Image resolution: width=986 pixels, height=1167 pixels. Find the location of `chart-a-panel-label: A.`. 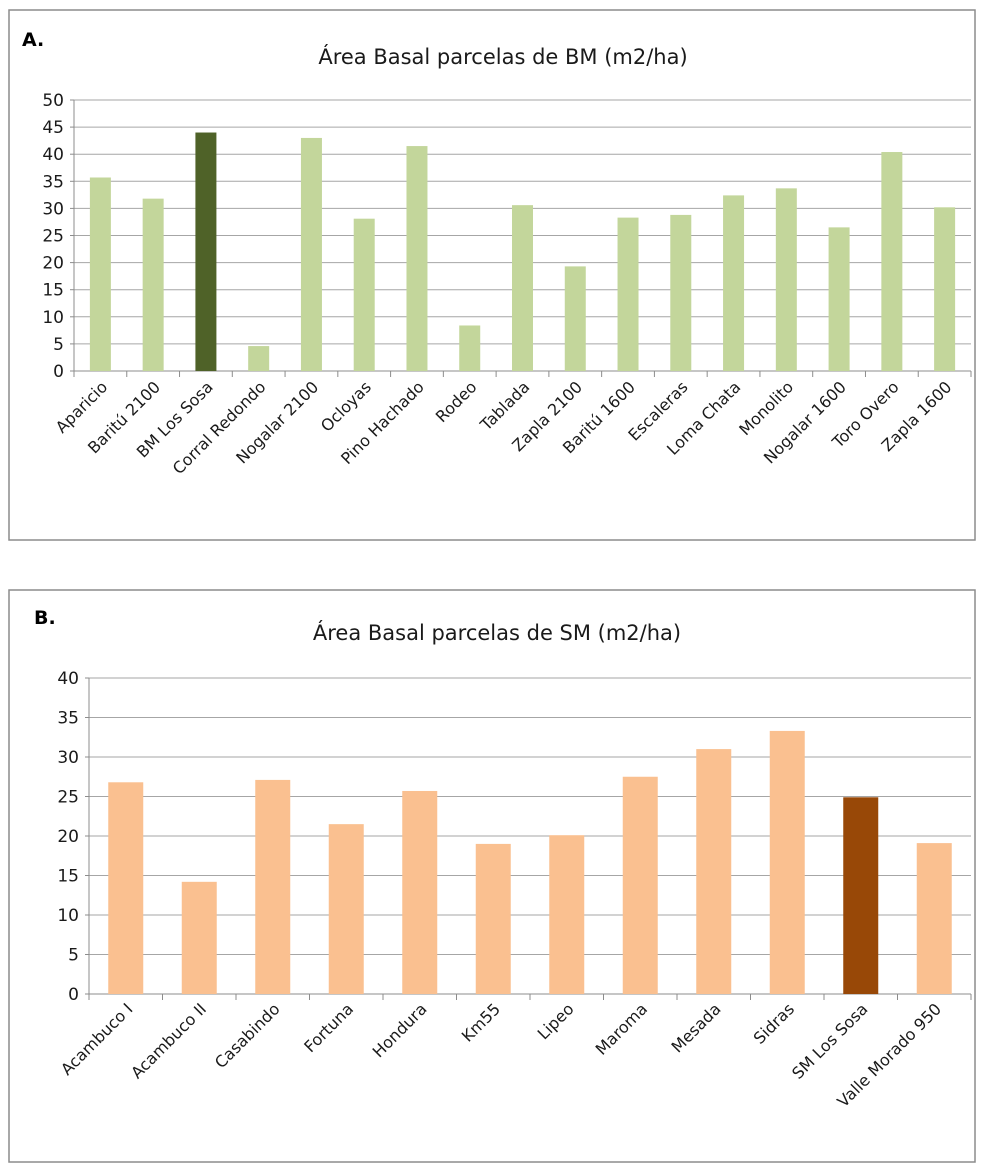

chart-a-panel-label: A. is located at coordinates (33, 40).